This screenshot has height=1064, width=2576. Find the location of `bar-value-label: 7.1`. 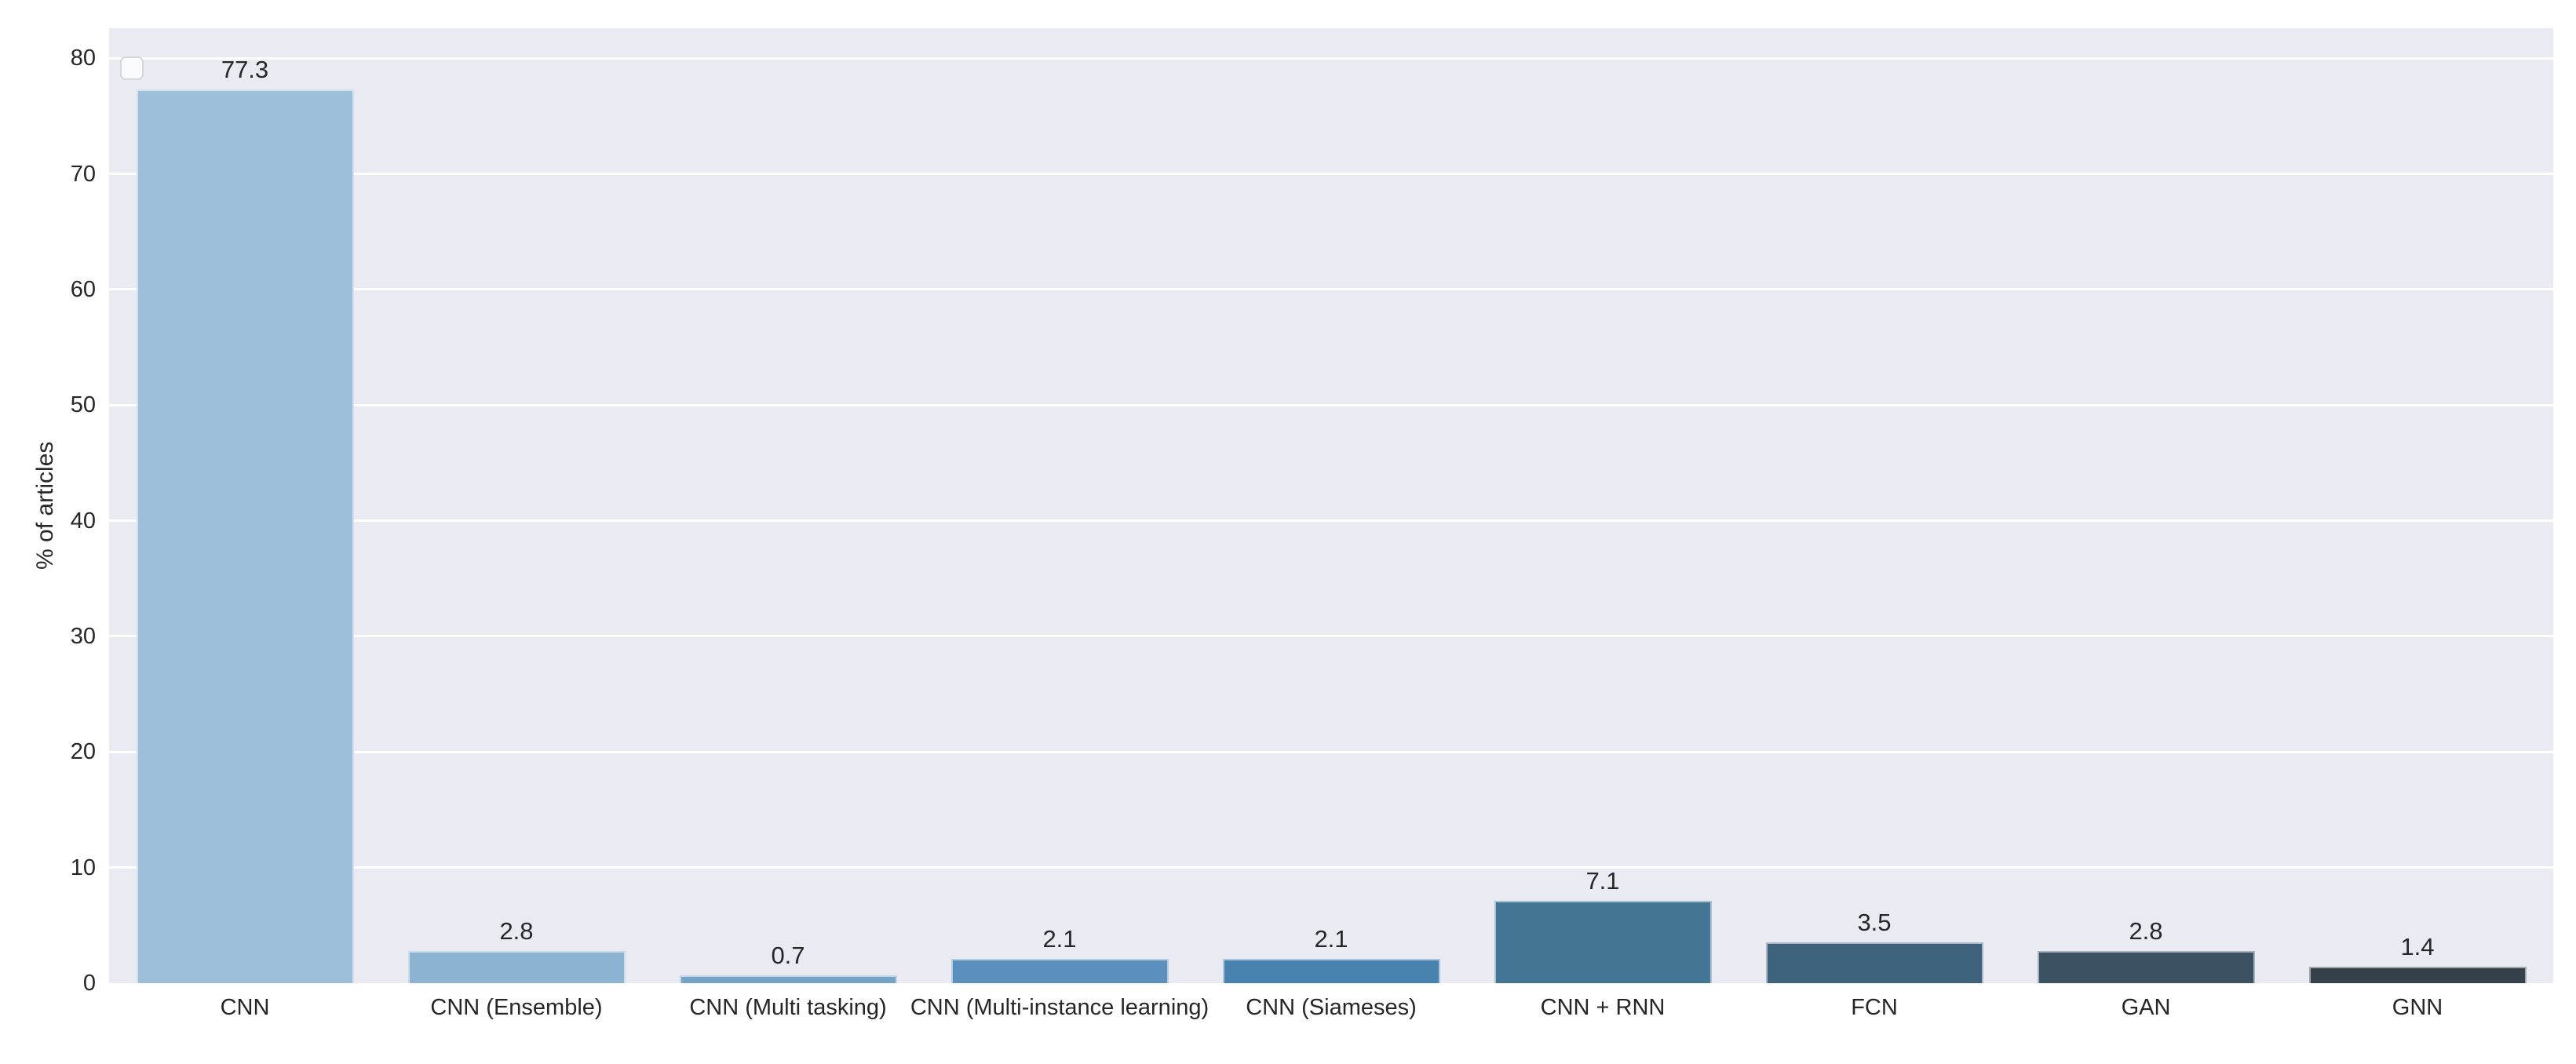

bar-value-label: 7.1 is located at coordinates (1602, 881).